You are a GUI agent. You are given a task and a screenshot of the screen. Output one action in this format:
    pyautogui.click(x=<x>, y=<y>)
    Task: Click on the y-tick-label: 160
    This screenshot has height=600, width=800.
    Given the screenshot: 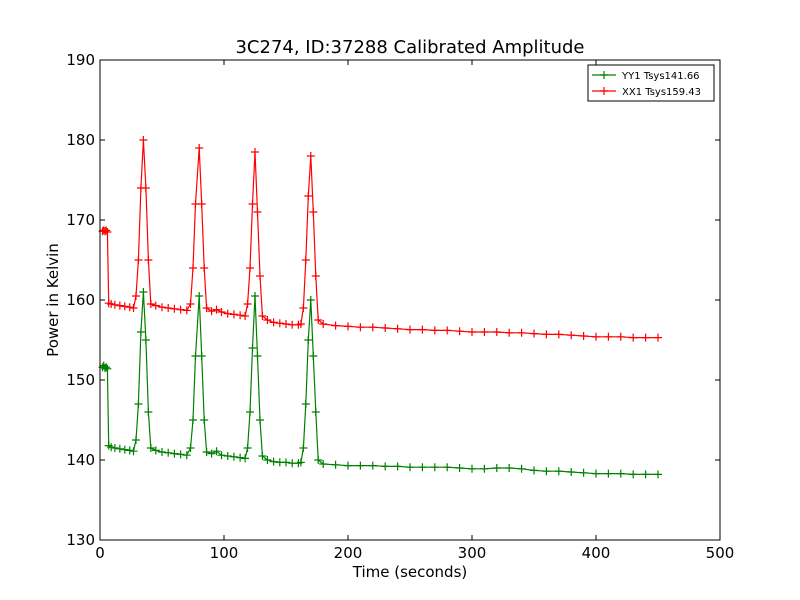 What is the action you would take?
    pyautogui.click(x=80, y=300)
    